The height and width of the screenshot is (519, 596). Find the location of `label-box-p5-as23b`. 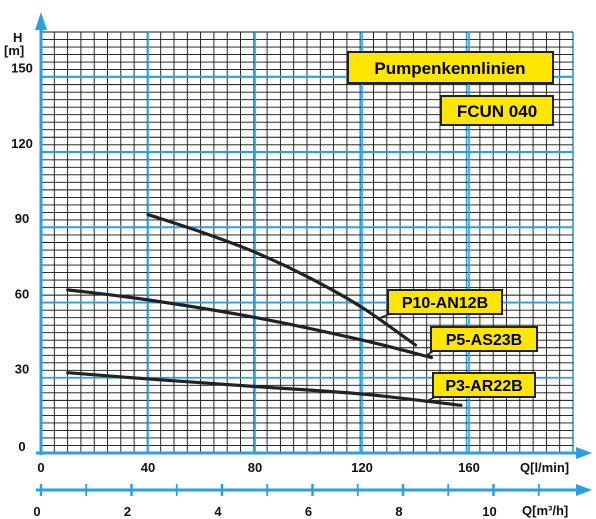

label-box-p5-as23b is located at coordinates (484, 339).